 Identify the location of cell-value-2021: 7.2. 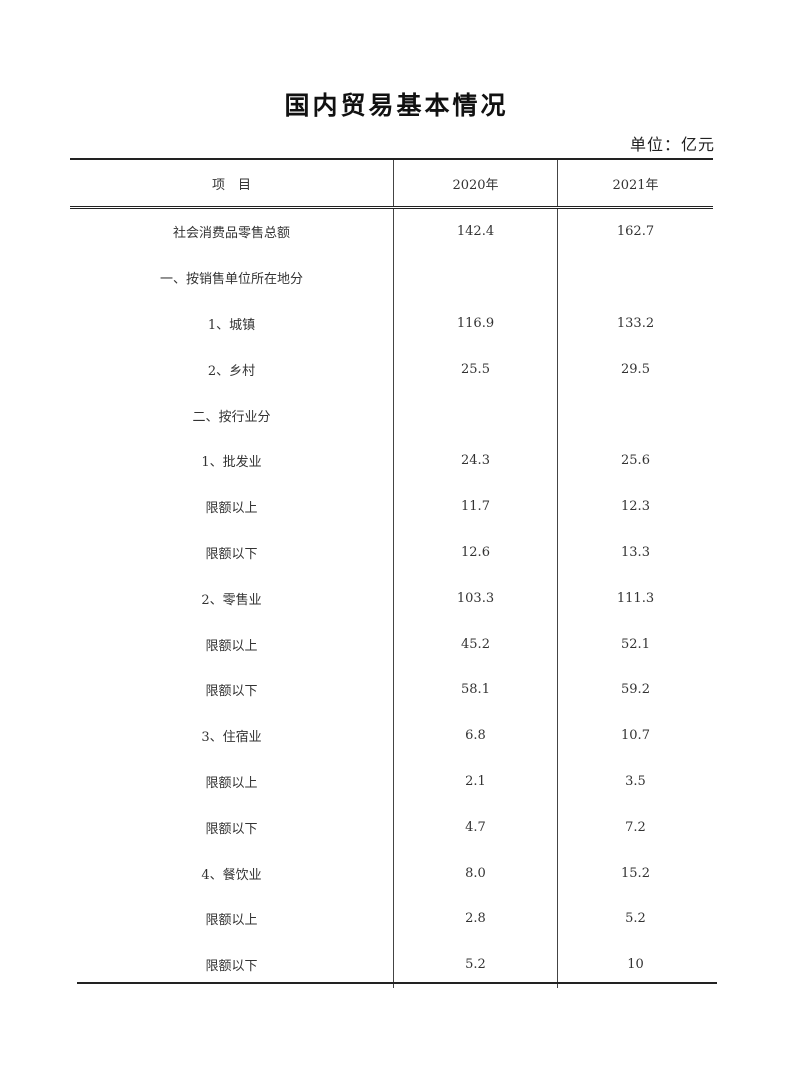
(635, 827).